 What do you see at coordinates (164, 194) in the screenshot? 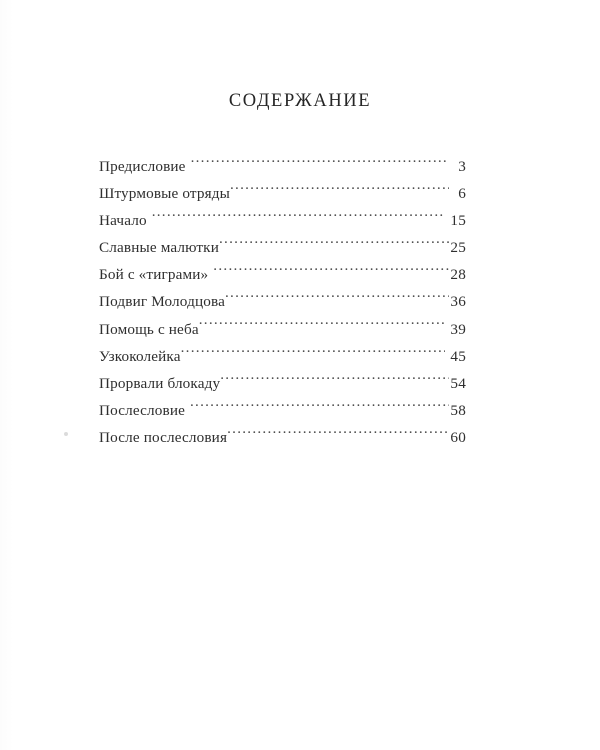
I see `toc-entry-label: Штурмовые отряды` at bounding box center [164, 194].